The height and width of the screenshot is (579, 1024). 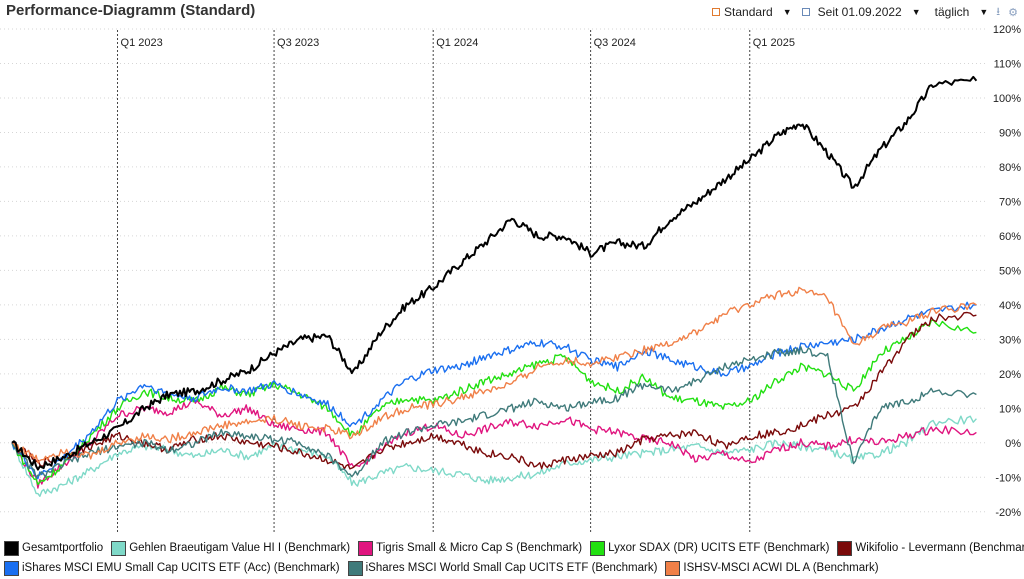 What do you see at coordinates (240, 548) in the screenshot?
I see `legend-label: Gehlen Braeutigam Value HI I (Benchmark)` at bounding box center [240, 548].